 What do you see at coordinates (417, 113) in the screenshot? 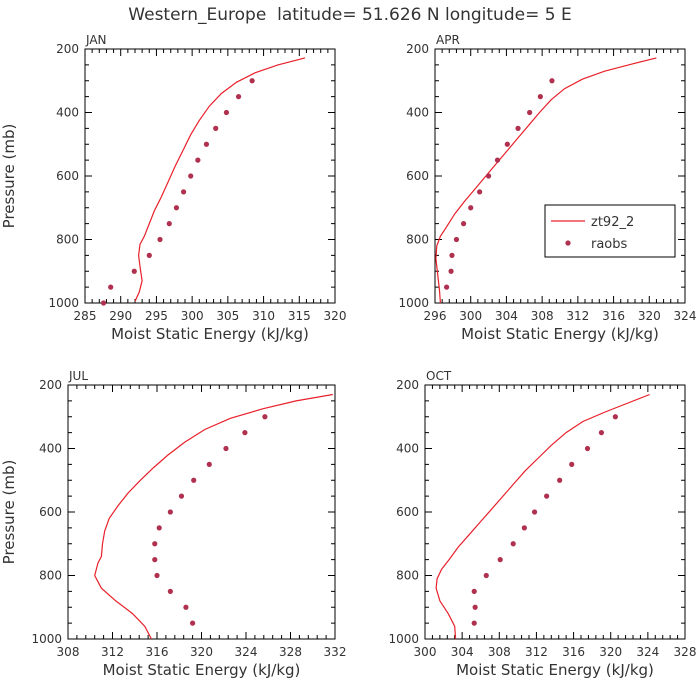
I see `y-tick-label: 400` at bounding box center [417, 113].